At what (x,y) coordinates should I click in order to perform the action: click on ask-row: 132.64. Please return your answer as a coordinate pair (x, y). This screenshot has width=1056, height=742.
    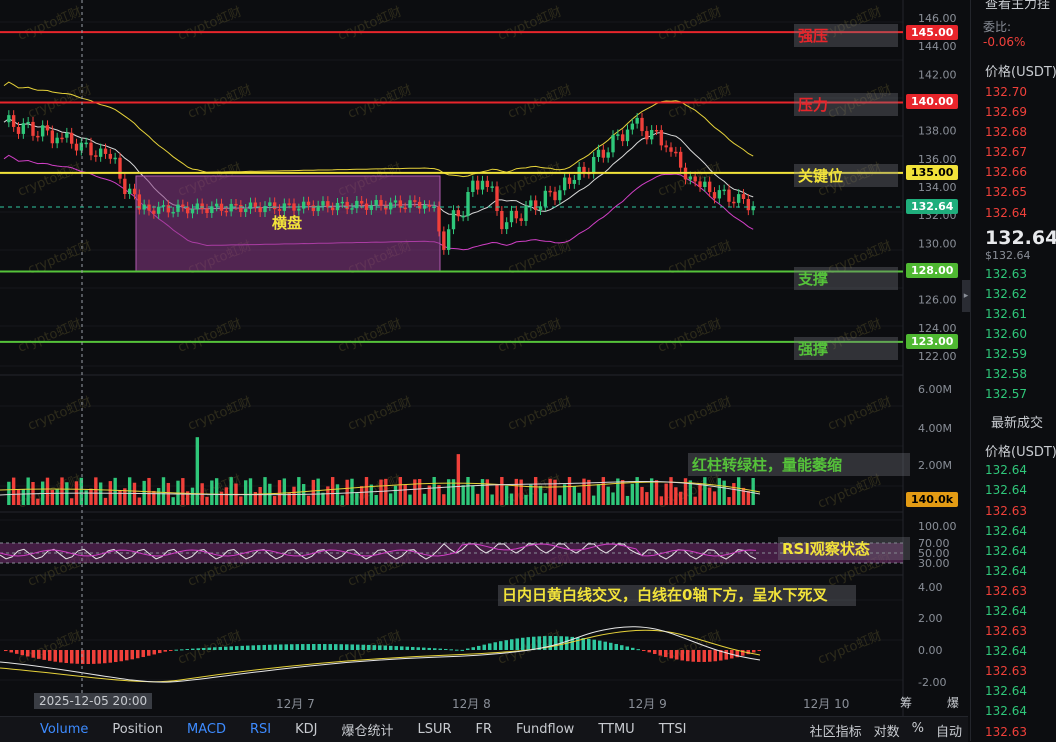
    Looking at the image, I should click on (1006, 212).